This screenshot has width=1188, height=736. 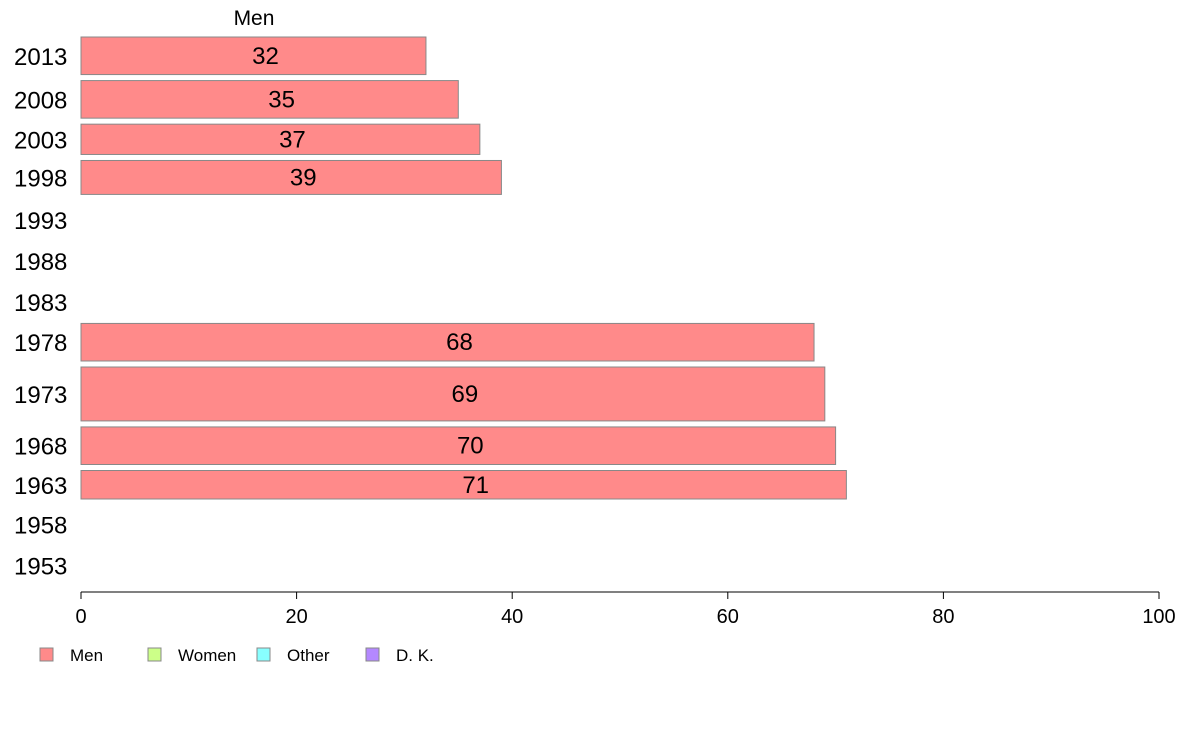 What do you see at coordinates (475, 485) in the screenshot?
I see `value-label-1963: 71` at bounding box center [475, 485].